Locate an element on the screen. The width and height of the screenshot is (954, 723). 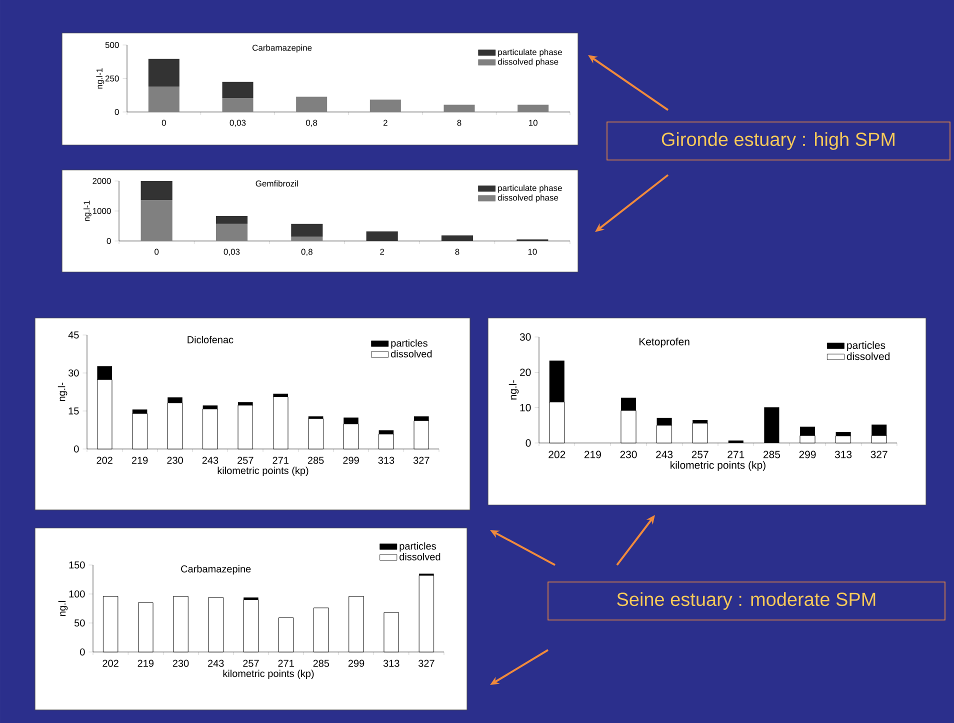
chart-title: Diclofenac is located at coordinates (211, 340).